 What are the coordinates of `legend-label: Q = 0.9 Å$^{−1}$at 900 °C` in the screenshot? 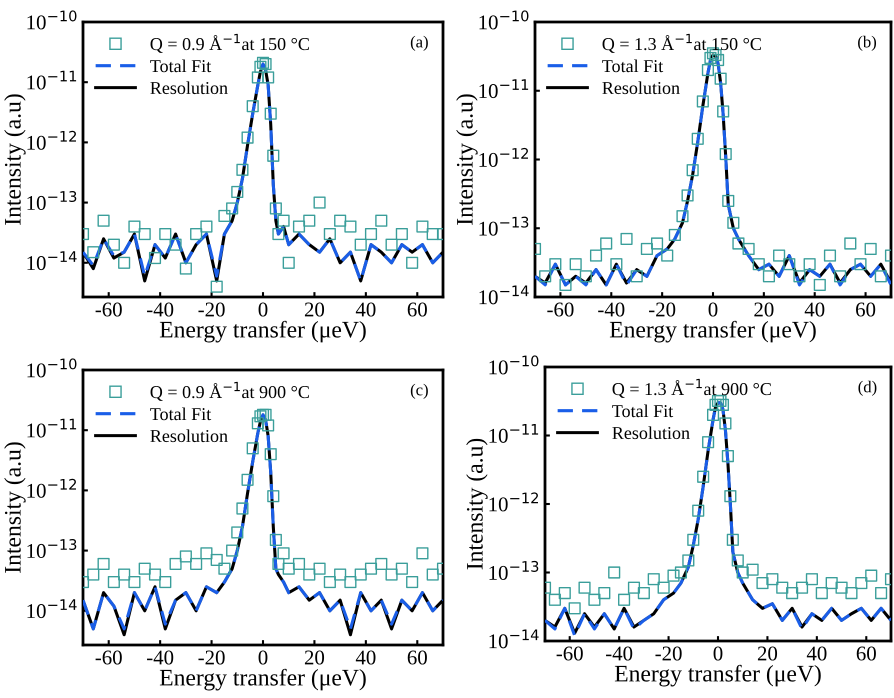 It's located at (229, 391).